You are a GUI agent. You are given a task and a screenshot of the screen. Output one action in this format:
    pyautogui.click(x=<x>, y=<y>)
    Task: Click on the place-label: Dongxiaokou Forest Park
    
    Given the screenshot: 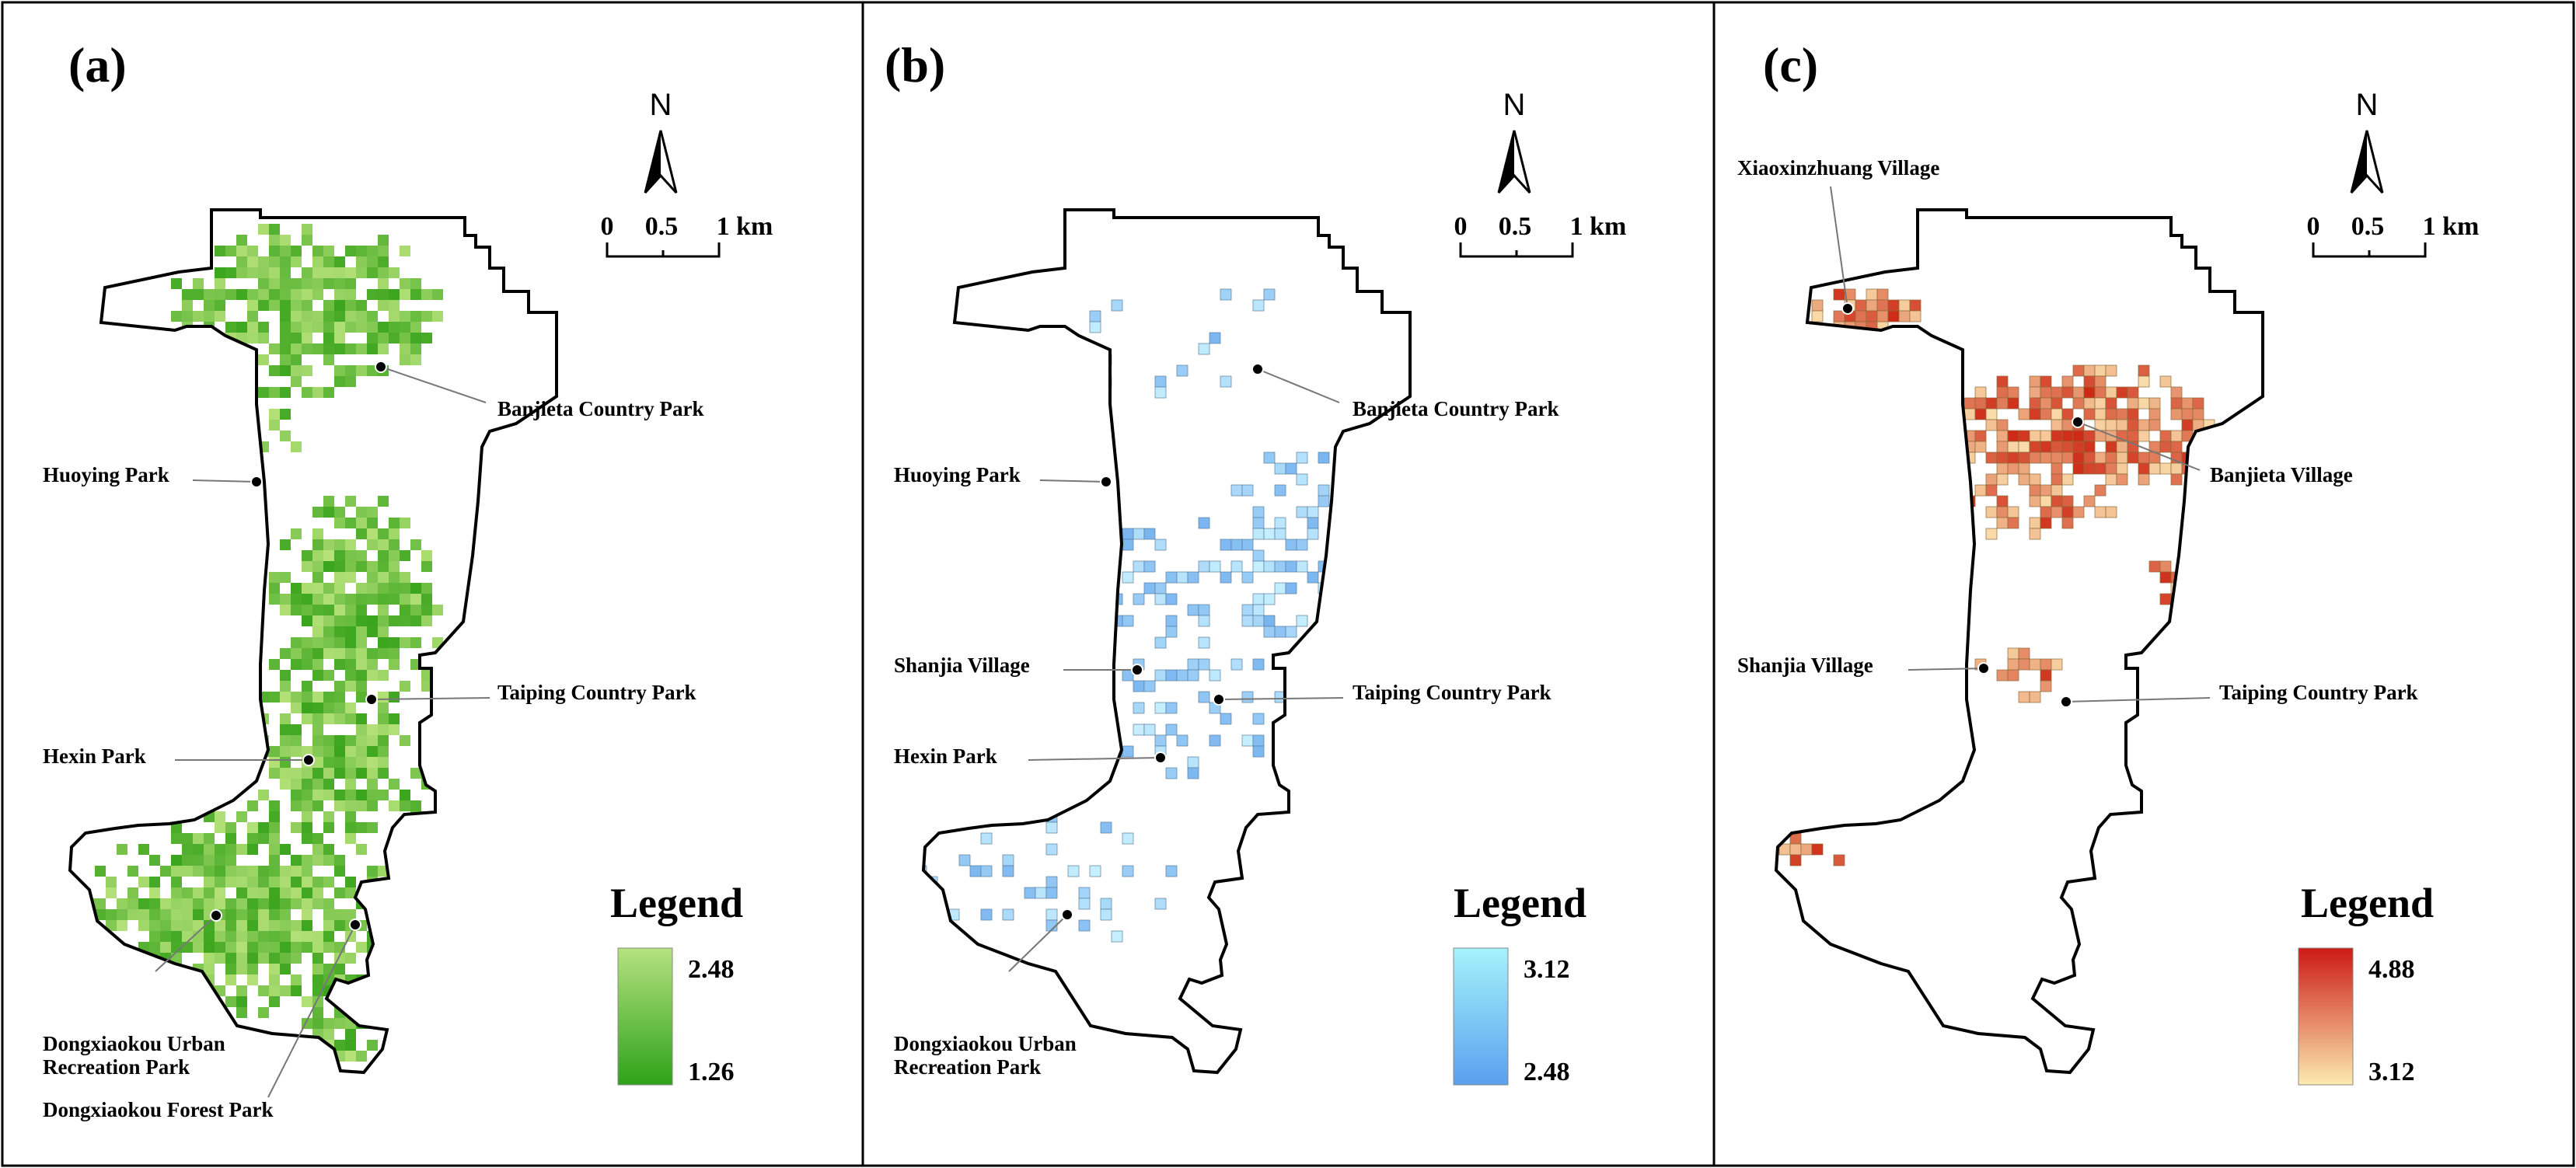 What is the action you would take?
    pyautogui.click(x=159, y=1109)
    